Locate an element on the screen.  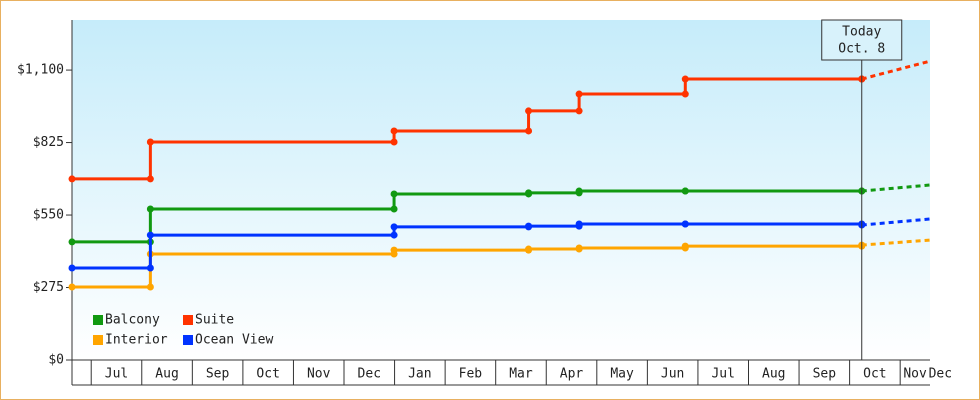
legend-label: Ocean View is located at coordinates (234, 340).